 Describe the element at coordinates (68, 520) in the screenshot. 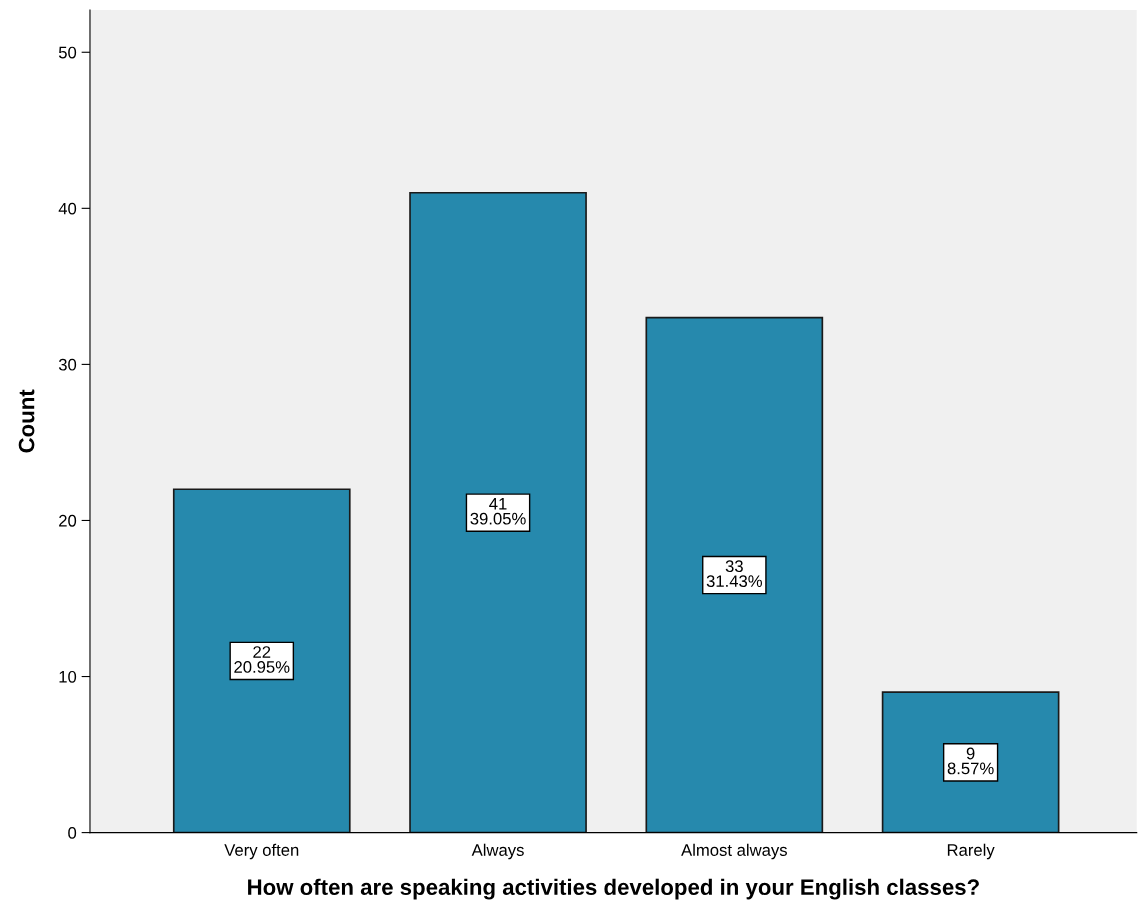

I see `y-tick-label: 20` at that location.